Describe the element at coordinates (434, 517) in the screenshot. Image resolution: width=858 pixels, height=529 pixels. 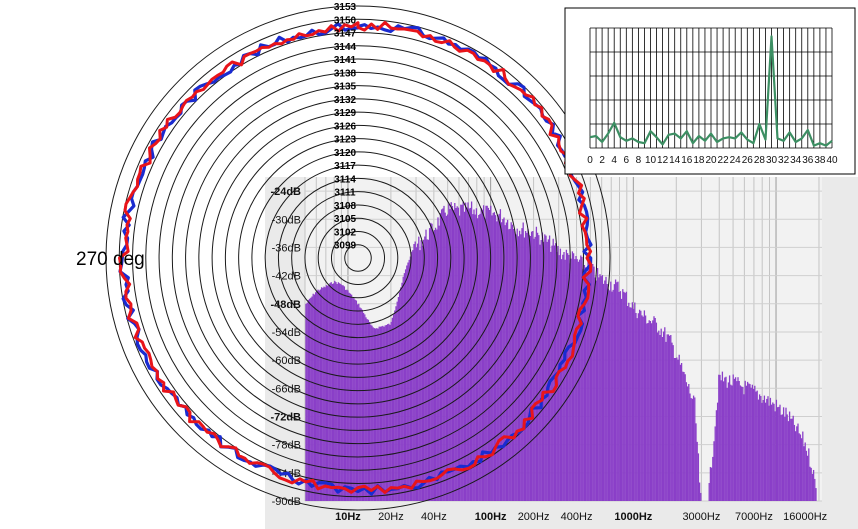
I see `x-tick-label: 40Hz` at that location.